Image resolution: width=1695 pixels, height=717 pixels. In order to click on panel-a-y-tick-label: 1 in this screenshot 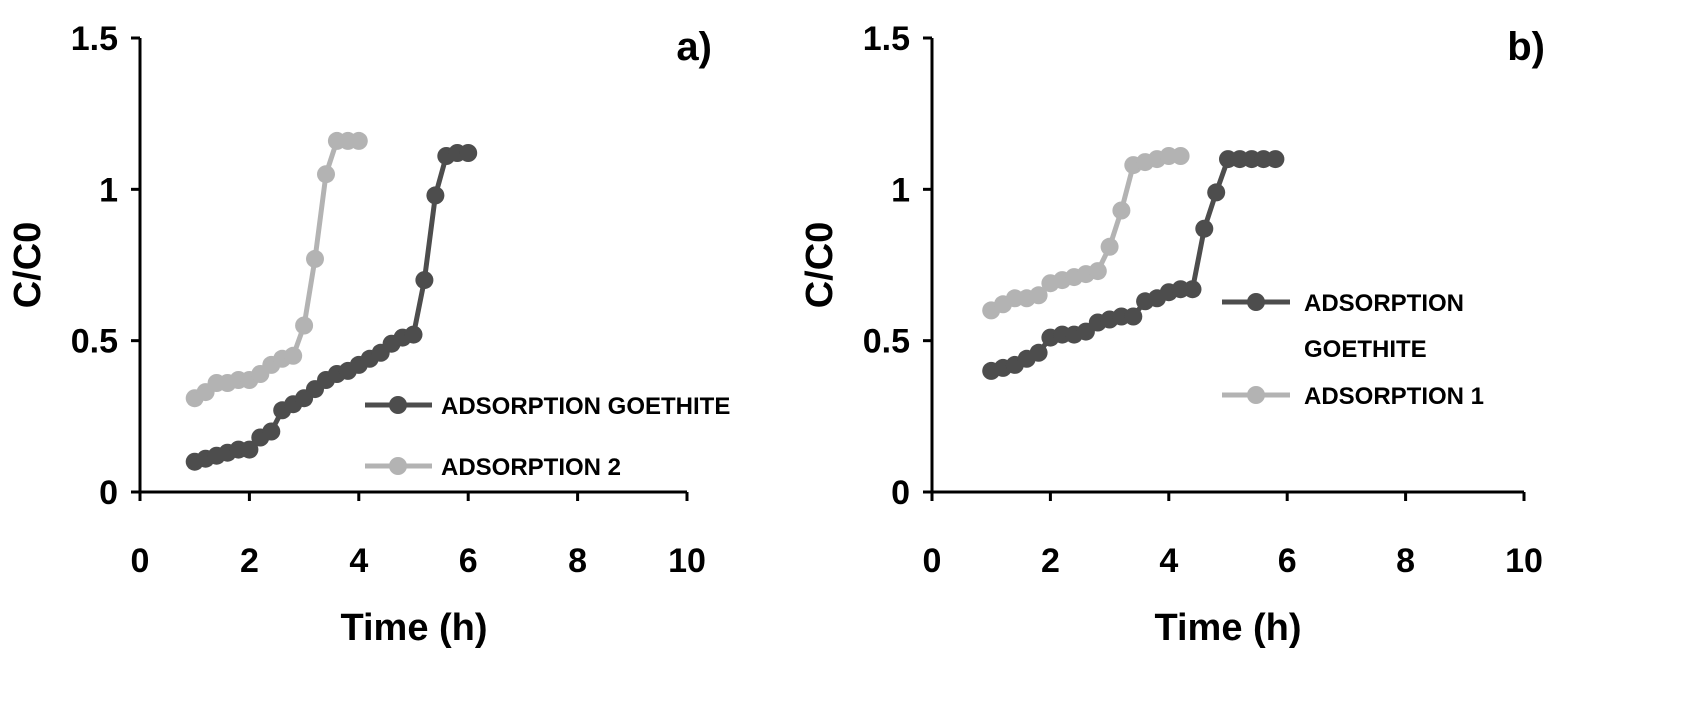, I will do `click(108, 190)`.